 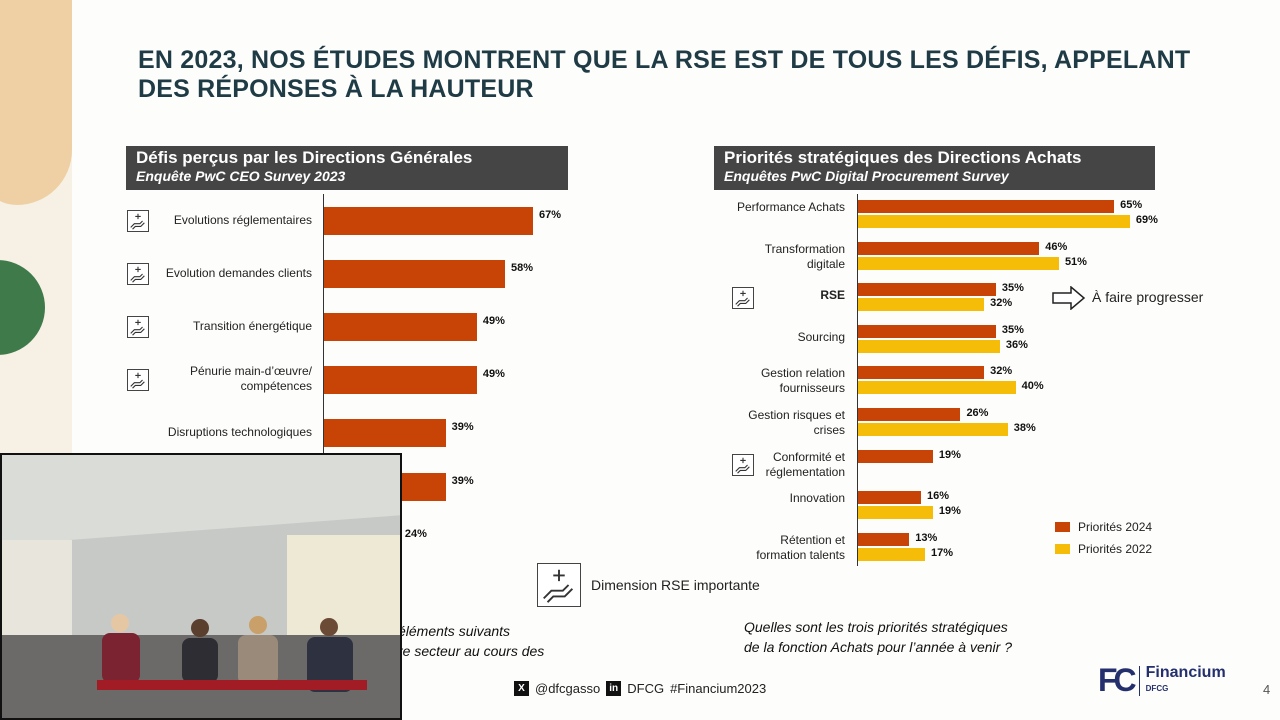 What do you see at coordinates (250, 379) in the screenshot?
I see `category-label: Pénurie main-d’œuvre/ compétences` at bounding box center [250, 379].